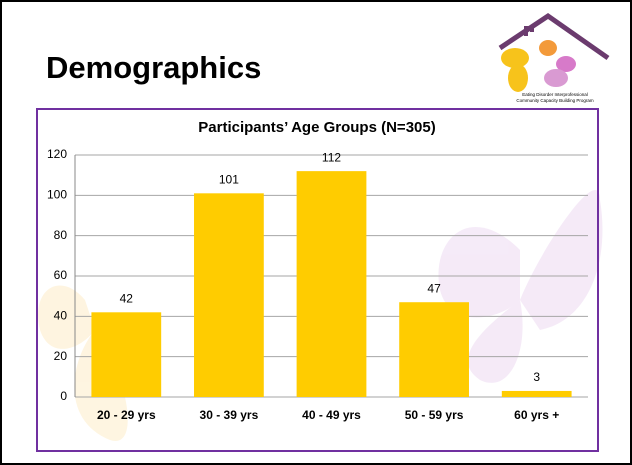 The width and height of the screenshot is (632, 465). I want to click on data-label: 3, so click(536, 377).